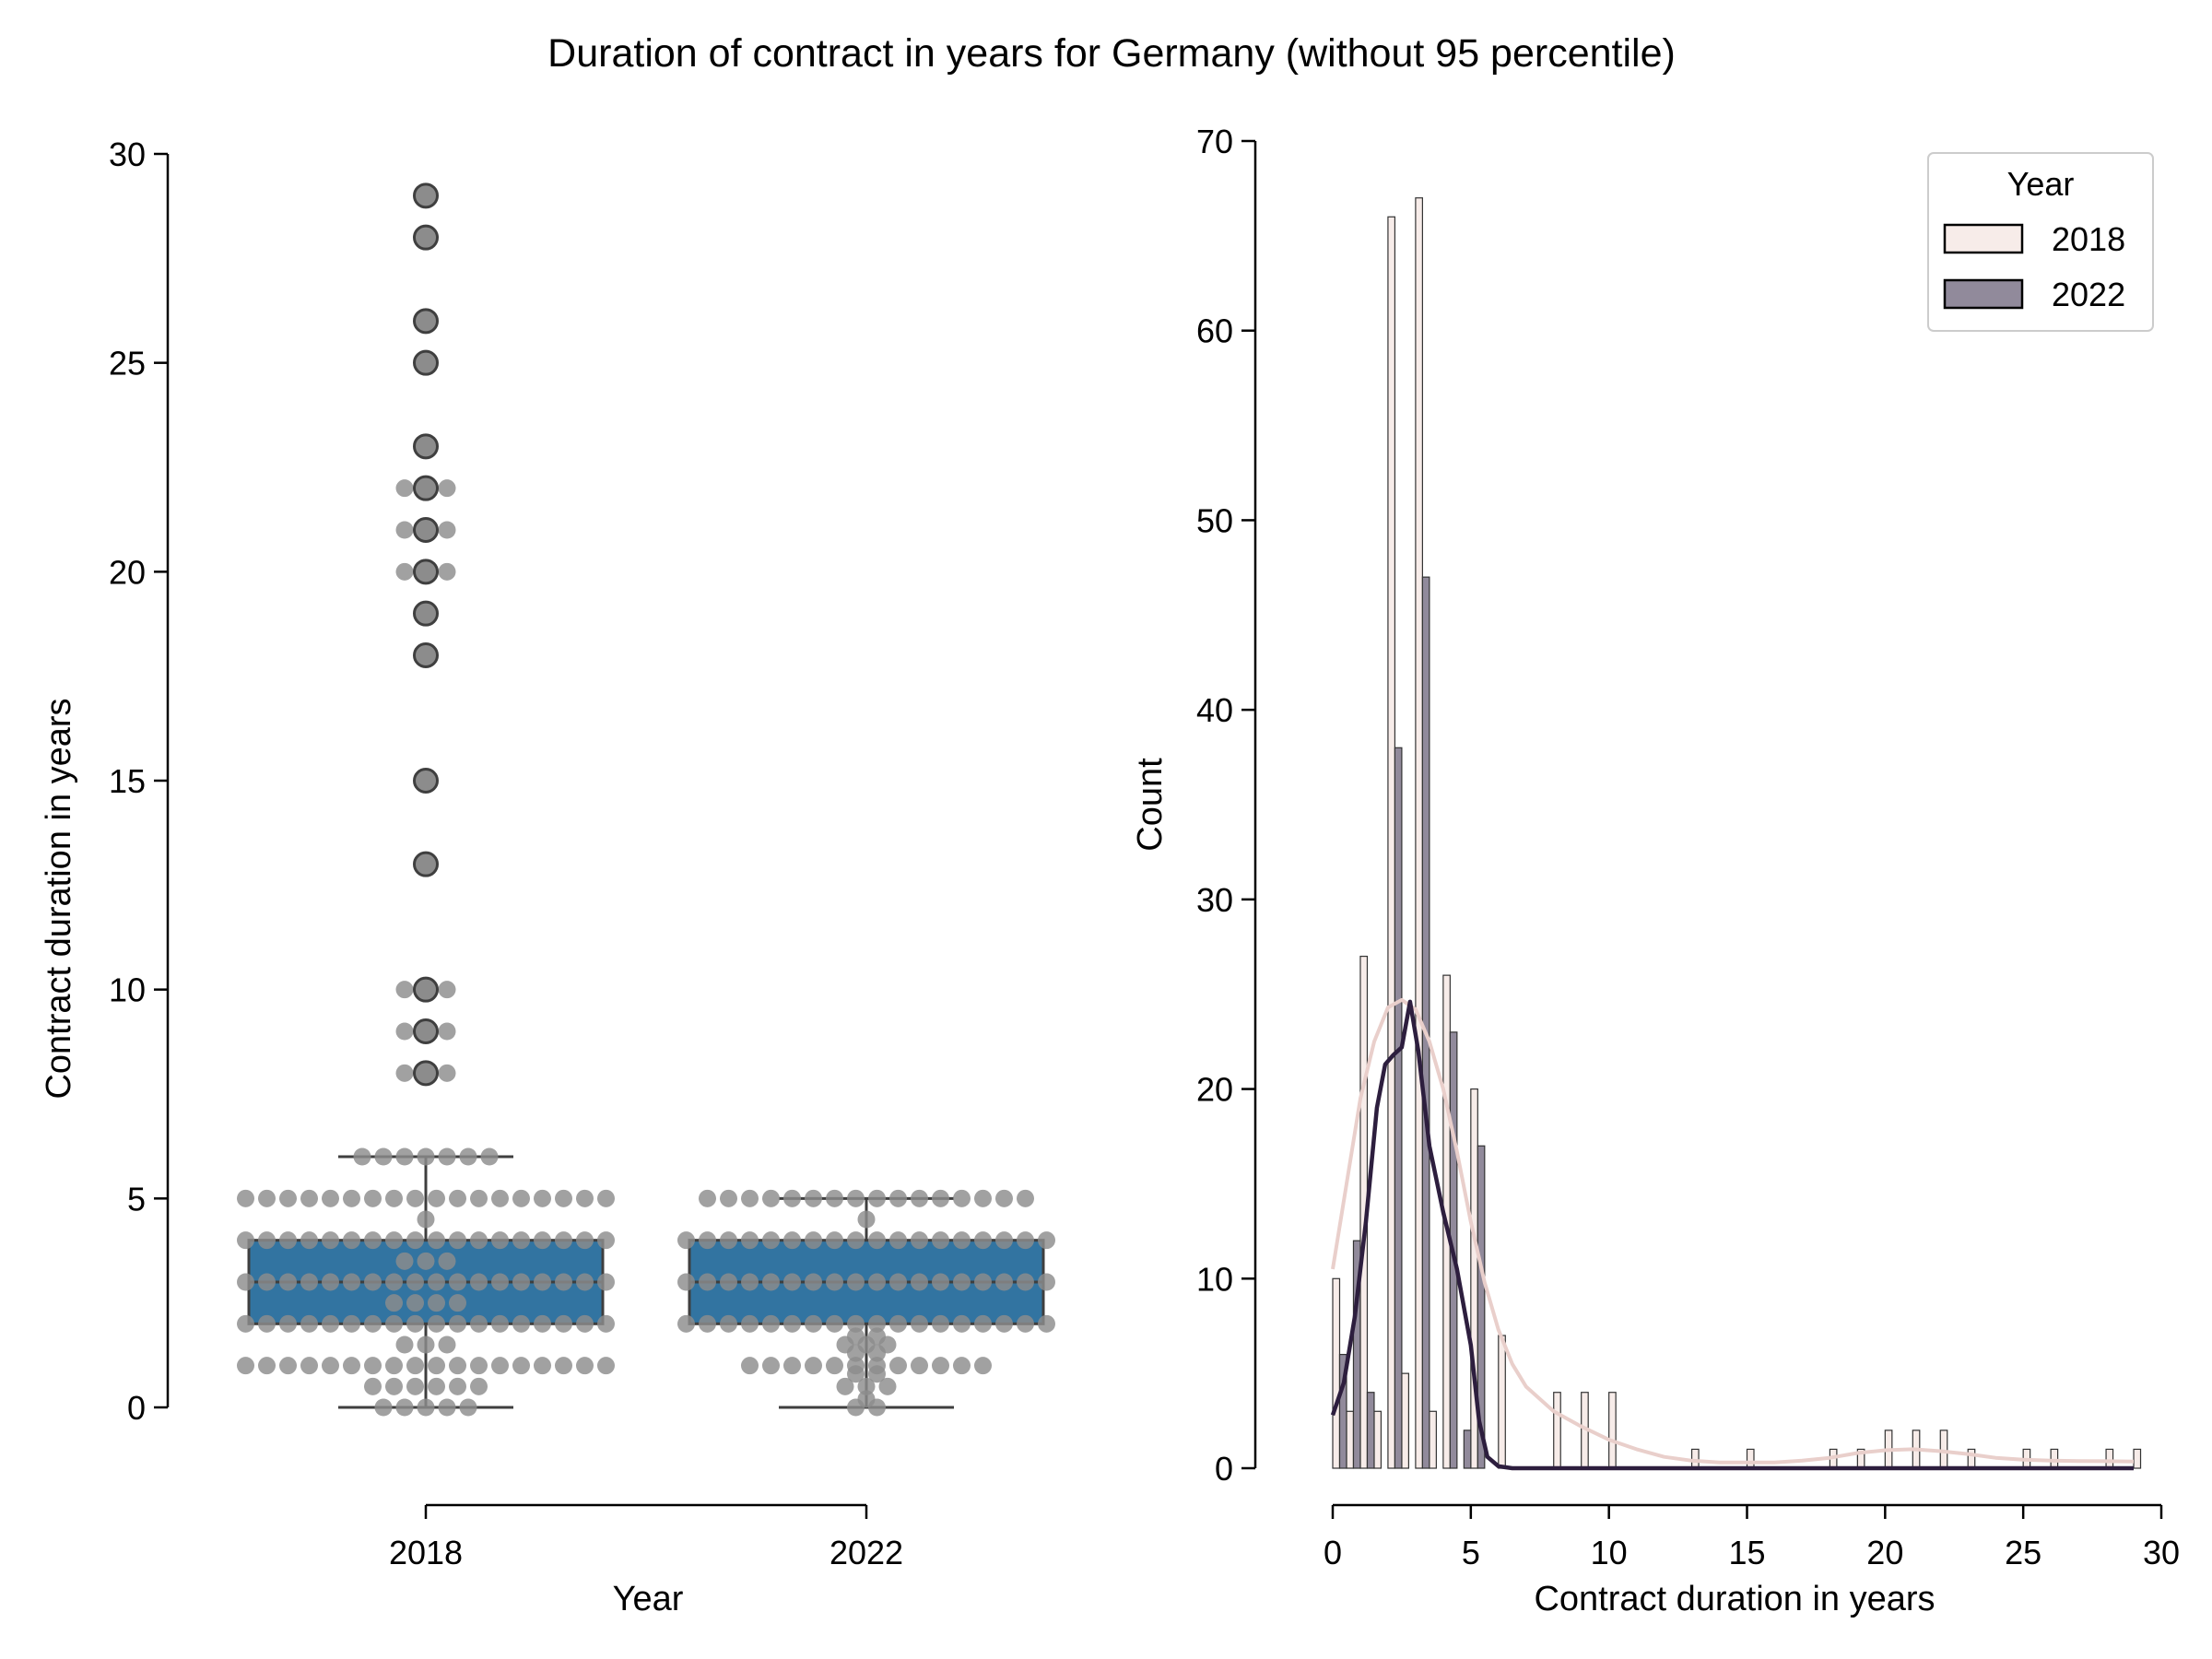 The height and width of the screenshot is (1659, 2212). Describe the element at coordinates (2040, 242) in the screenshot. I see `histogram-legend: Year 2018 2022` at that location.